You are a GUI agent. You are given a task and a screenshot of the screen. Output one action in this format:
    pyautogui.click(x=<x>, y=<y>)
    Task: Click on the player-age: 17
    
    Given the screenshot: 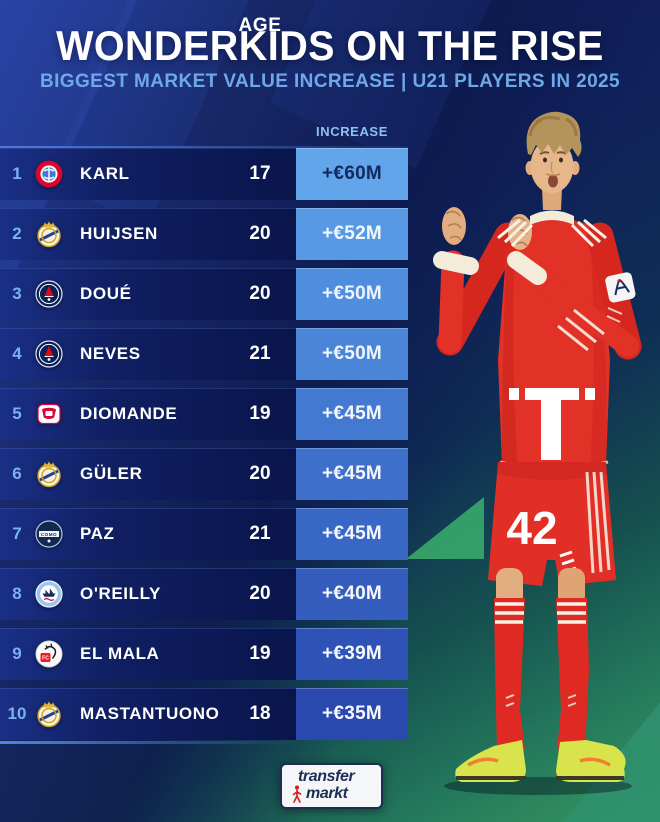 What is the action you would take?
    pyautogui.click(x=260, y=173)
    